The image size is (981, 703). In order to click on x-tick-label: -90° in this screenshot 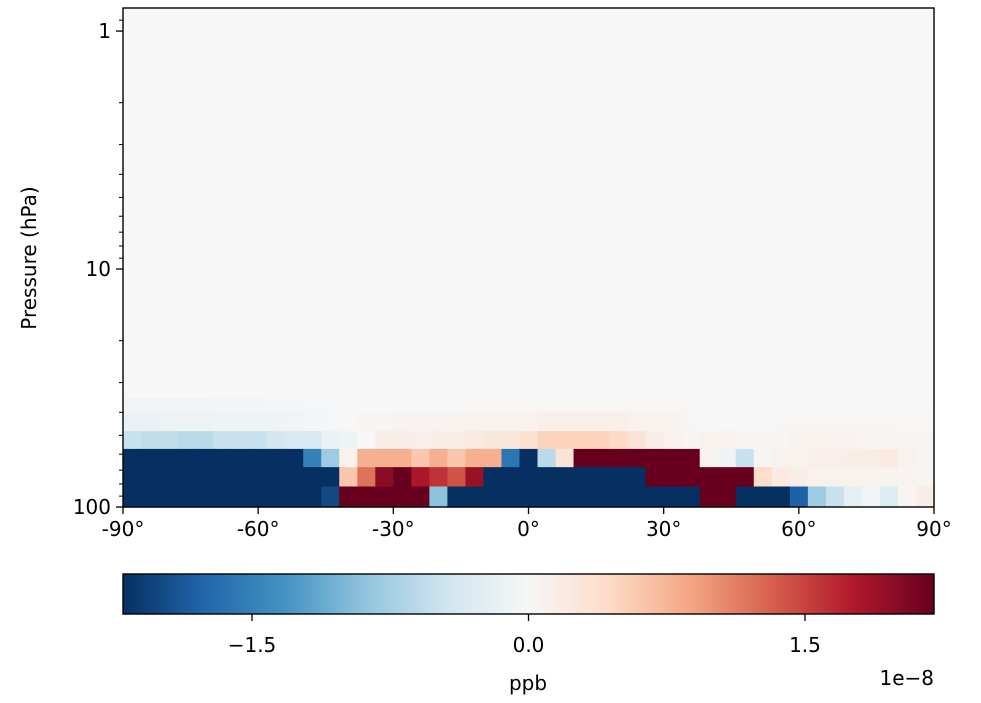, I will do `click(123, 529)`.